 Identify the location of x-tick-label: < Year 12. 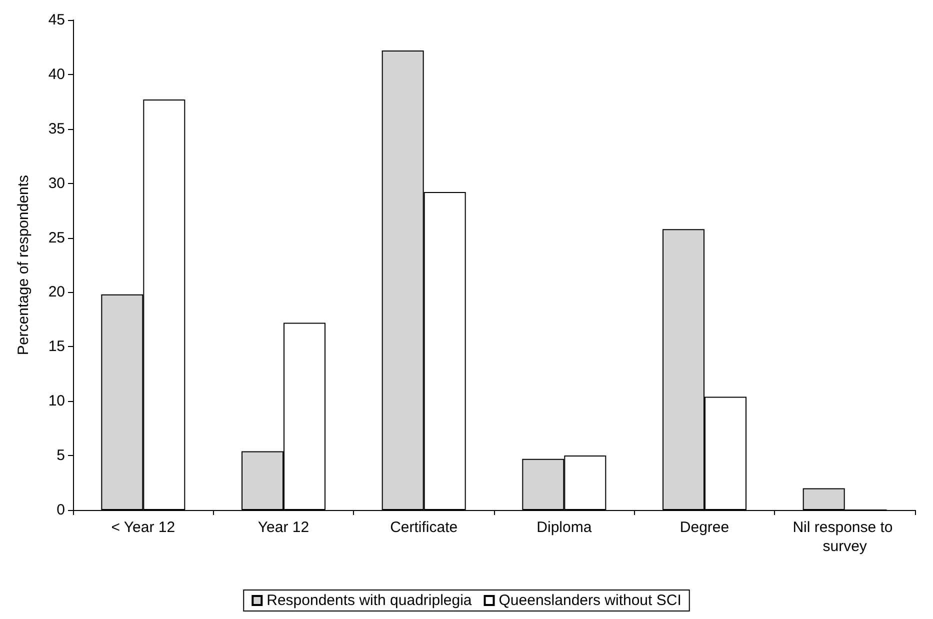
(143, 527).